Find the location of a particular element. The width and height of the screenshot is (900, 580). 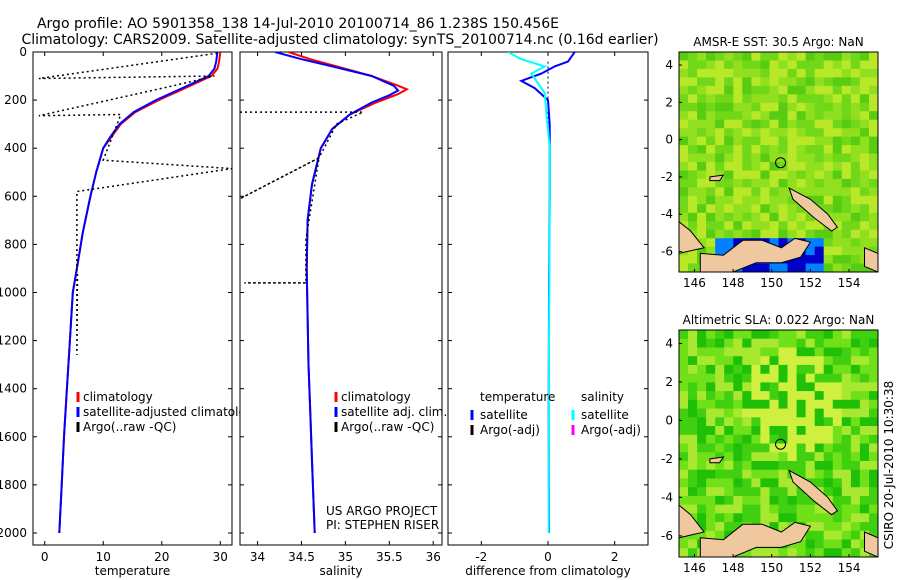

depth-tick-label: 1600 is located at coordinates (13, 437).